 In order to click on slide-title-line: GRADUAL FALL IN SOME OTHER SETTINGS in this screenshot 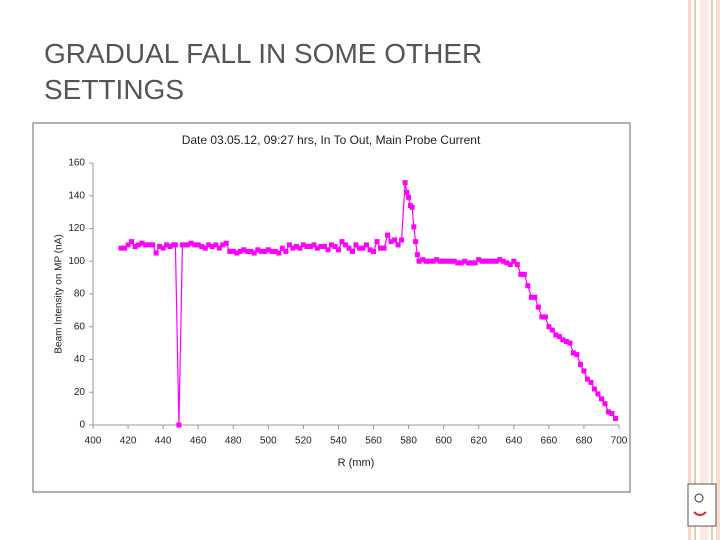, I will do `click(263, 71)`.